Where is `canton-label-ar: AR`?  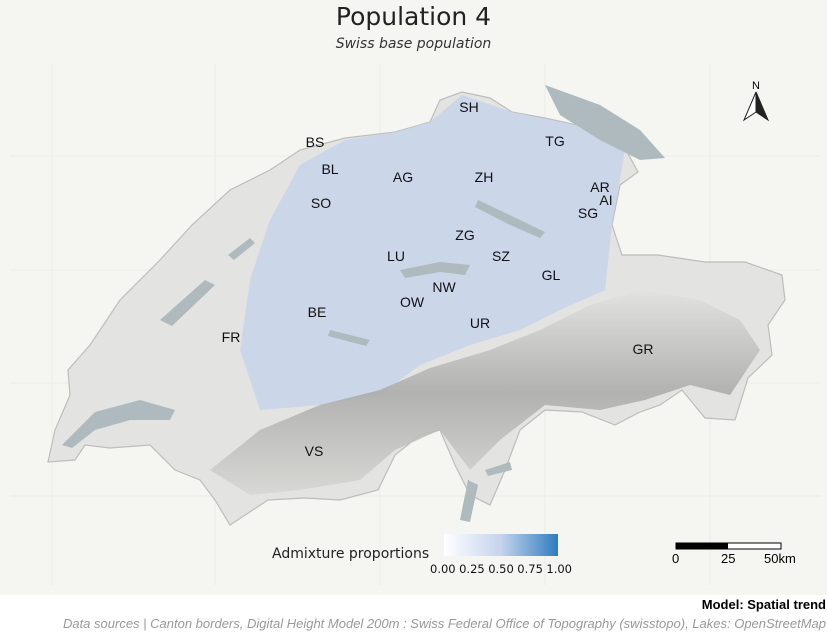 canton-label-ar: AR is located at coordinates (599, 187).